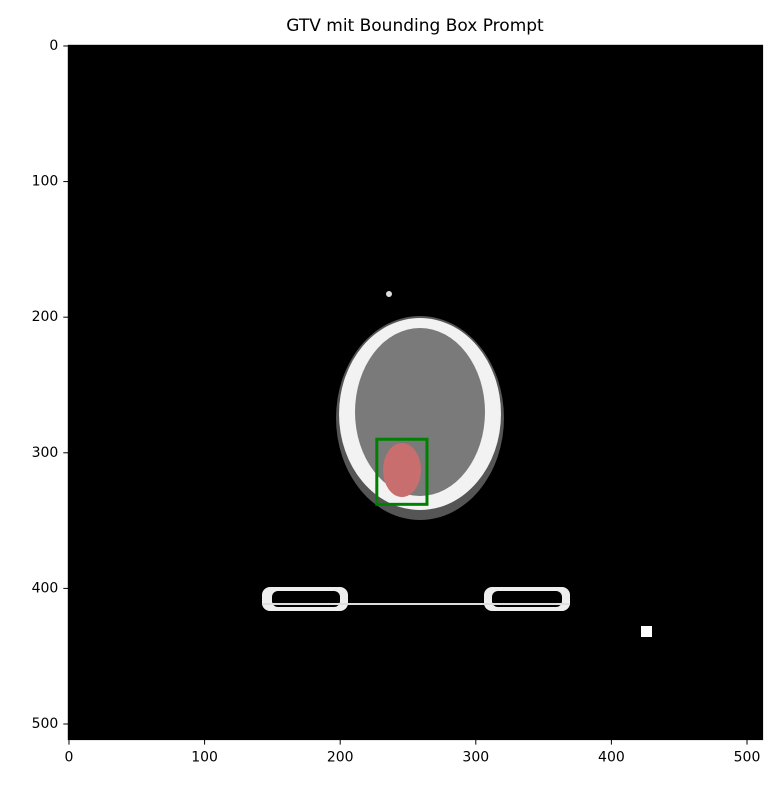 The height and width of the screenshot is (789, 781). I want to click on x-tick-label: 500, so click(747, 758).